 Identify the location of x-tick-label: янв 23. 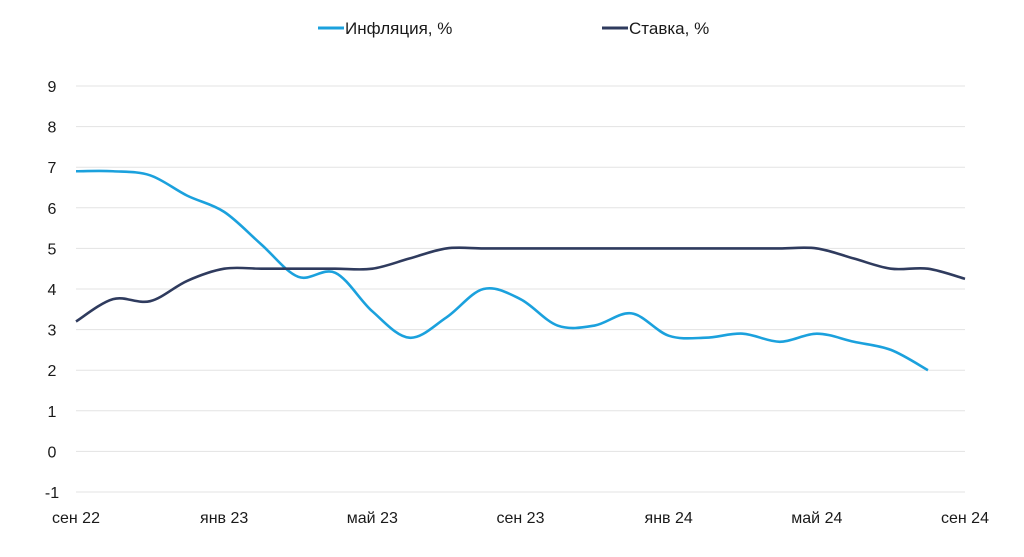
(224, 518).